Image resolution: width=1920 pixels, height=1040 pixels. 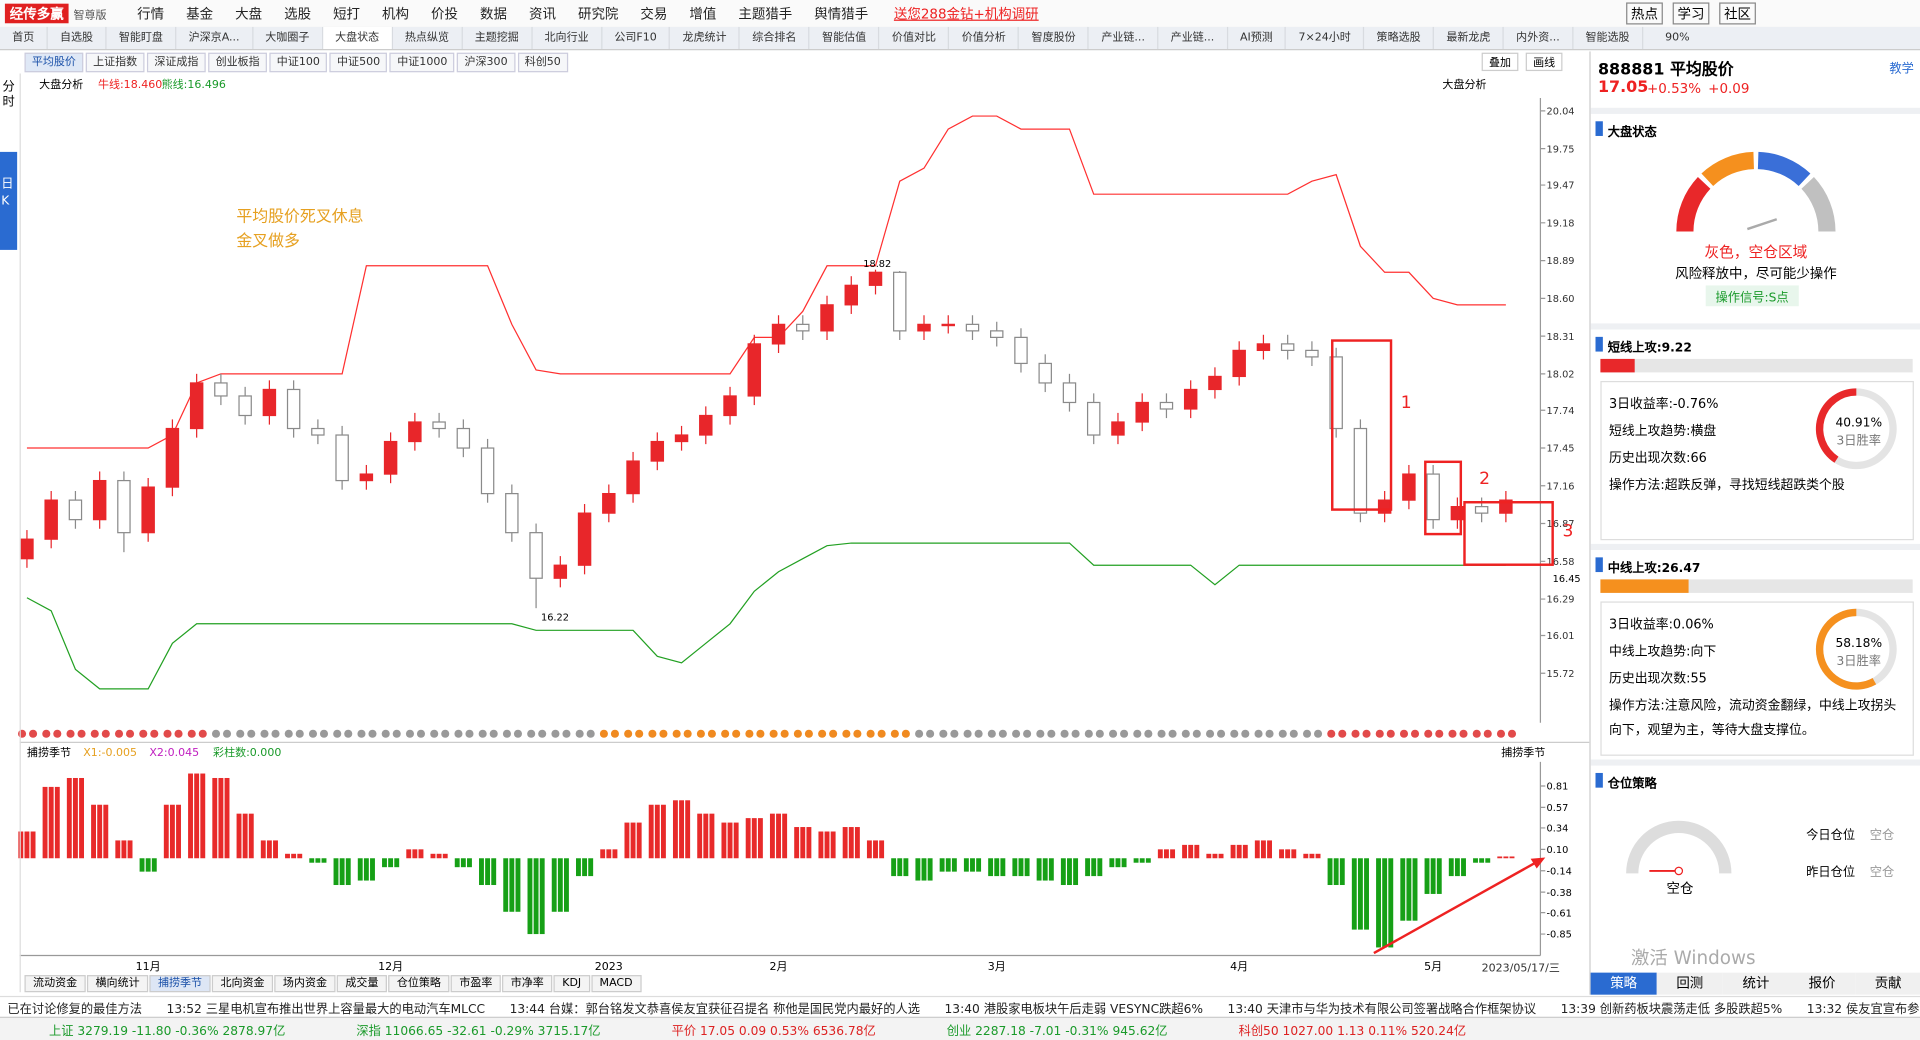 What do you see at coordinates (705, 37) in the screenshot?
I see `tab: 龙虎统计` at bounding box center [705, 37].